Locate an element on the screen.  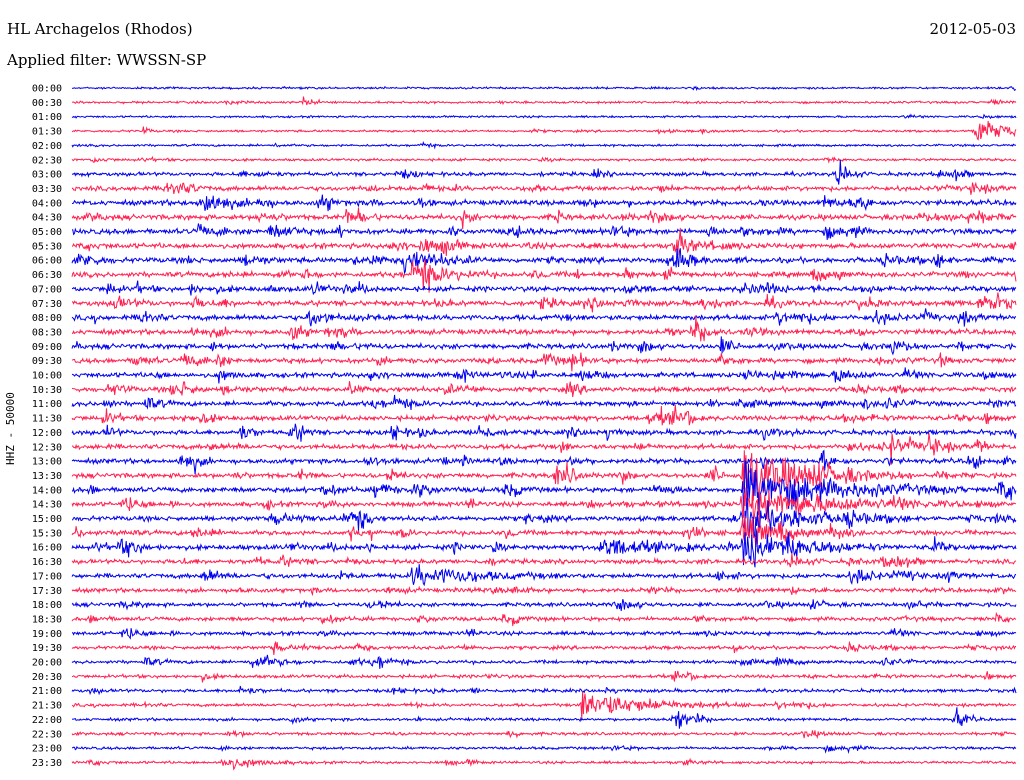
trace-row-2000 is located at coordinates (544, 661).